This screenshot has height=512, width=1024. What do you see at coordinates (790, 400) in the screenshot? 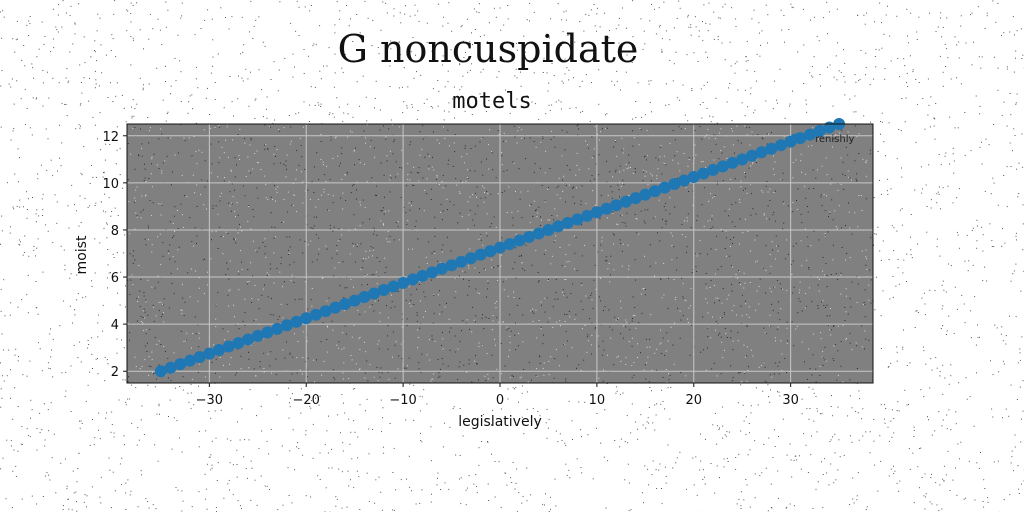
I see `x-tick-label: 30` at bounding box center [790, 400].